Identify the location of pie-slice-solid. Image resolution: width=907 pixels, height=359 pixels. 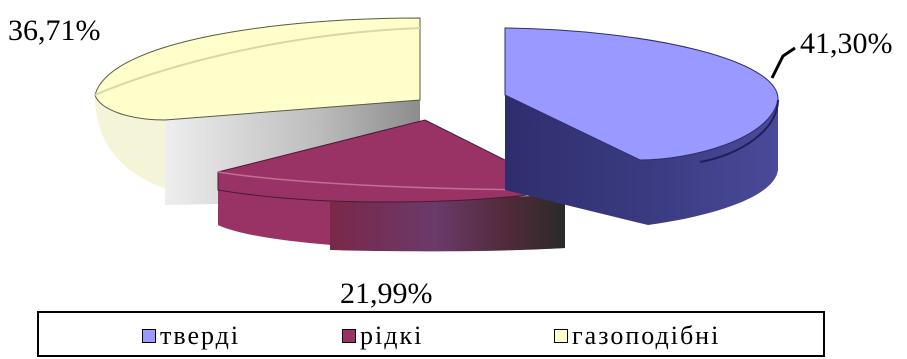
(641, 94).